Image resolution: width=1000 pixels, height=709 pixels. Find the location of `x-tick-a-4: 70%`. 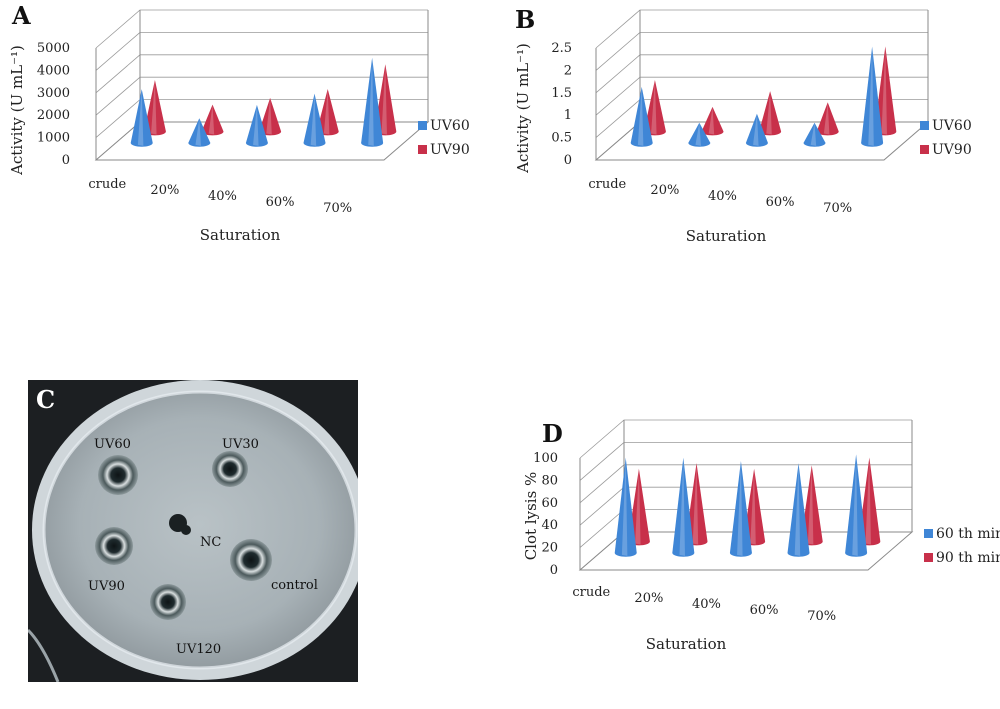

x-tick-a-4: 70% is located at coordinates (337, 208).